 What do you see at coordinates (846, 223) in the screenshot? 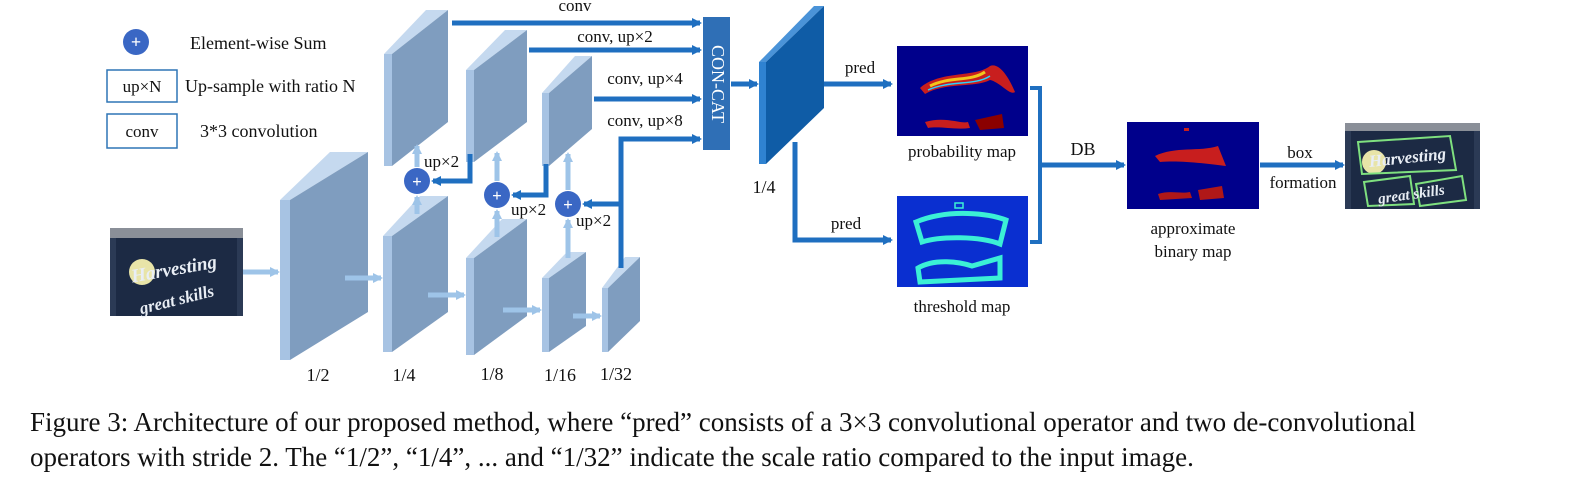
I see `pred-label-threshold: pred` at bounding box center [846, 223].